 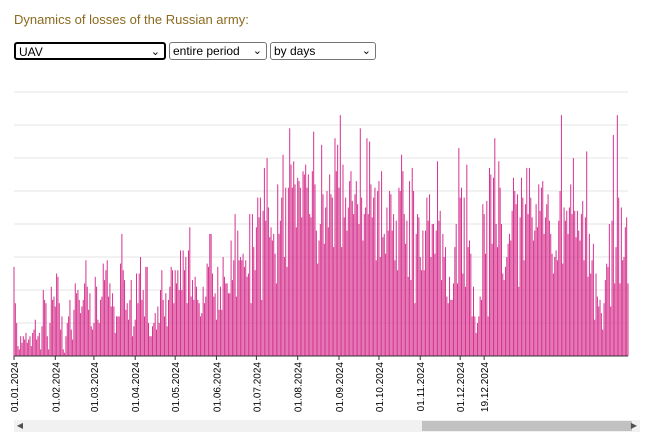 What do you see at coordinates (299, 387) in the screenshot?
I see `x-tick-label: 01.08.2024` at bounding box center [299, 387].